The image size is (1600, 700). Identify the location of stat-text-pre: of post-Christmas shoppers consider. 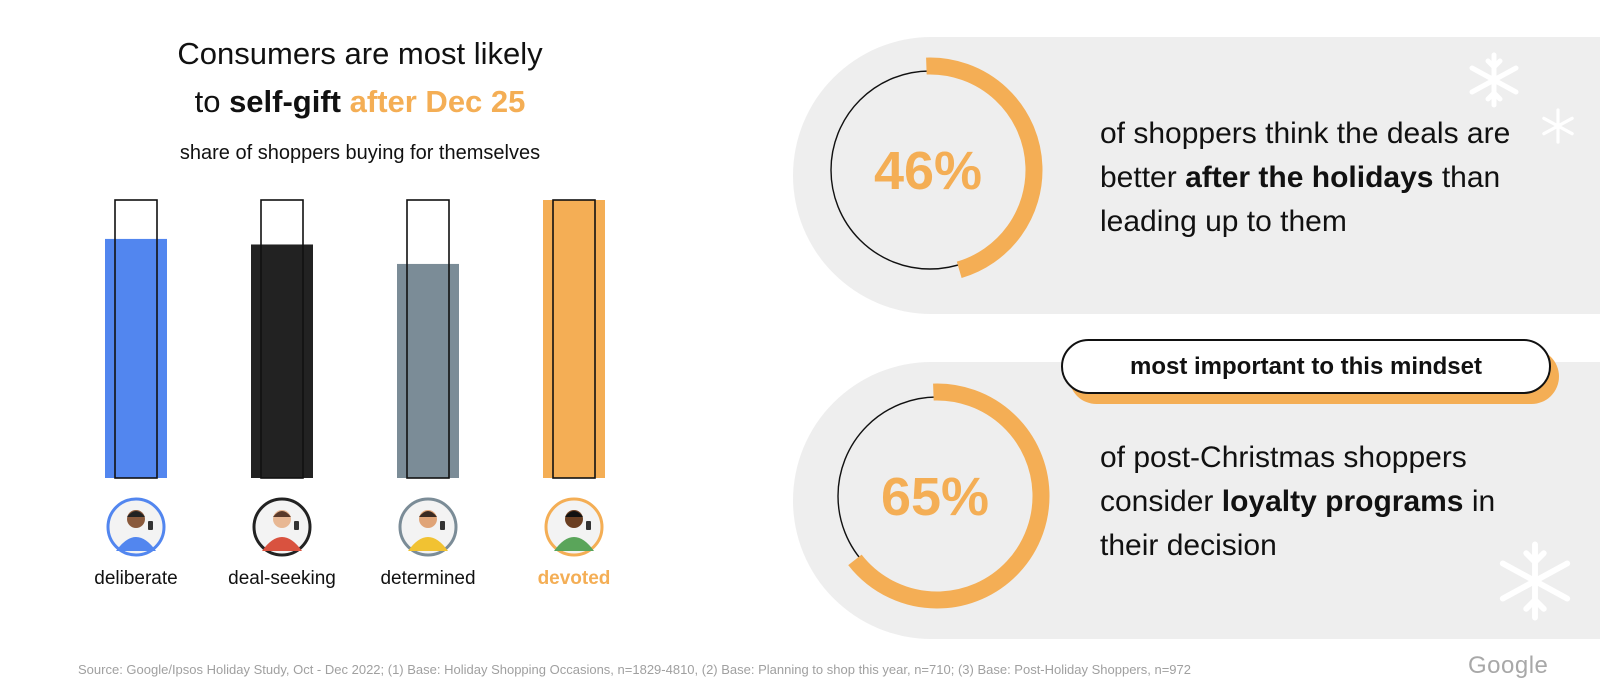
(1283, 479).